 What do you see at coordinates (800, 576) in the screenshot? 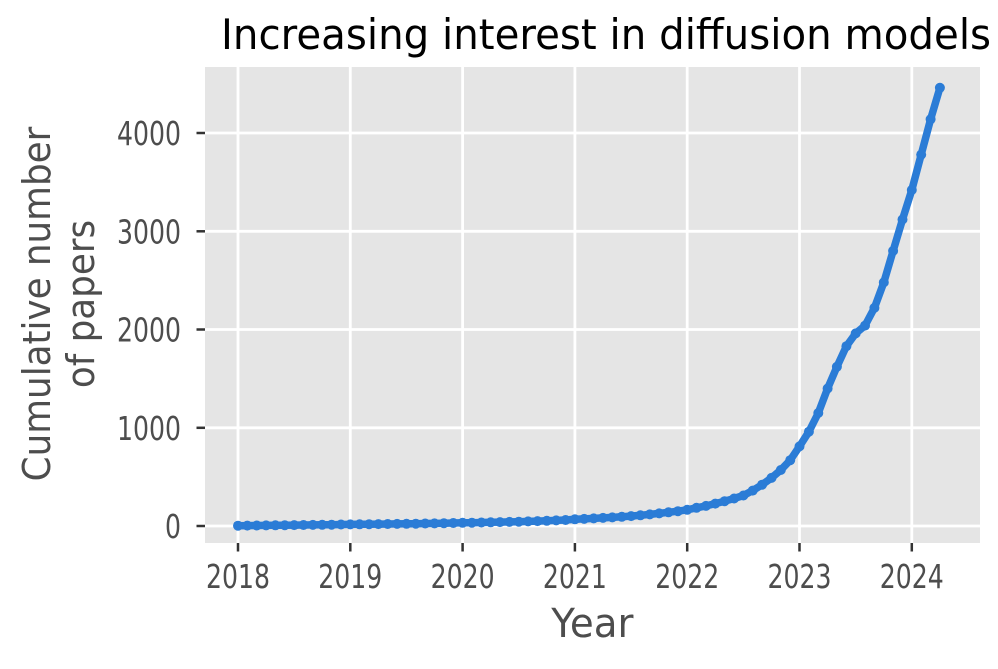
I see `x-tick-label: 2023` at bounding box center [800, 576].